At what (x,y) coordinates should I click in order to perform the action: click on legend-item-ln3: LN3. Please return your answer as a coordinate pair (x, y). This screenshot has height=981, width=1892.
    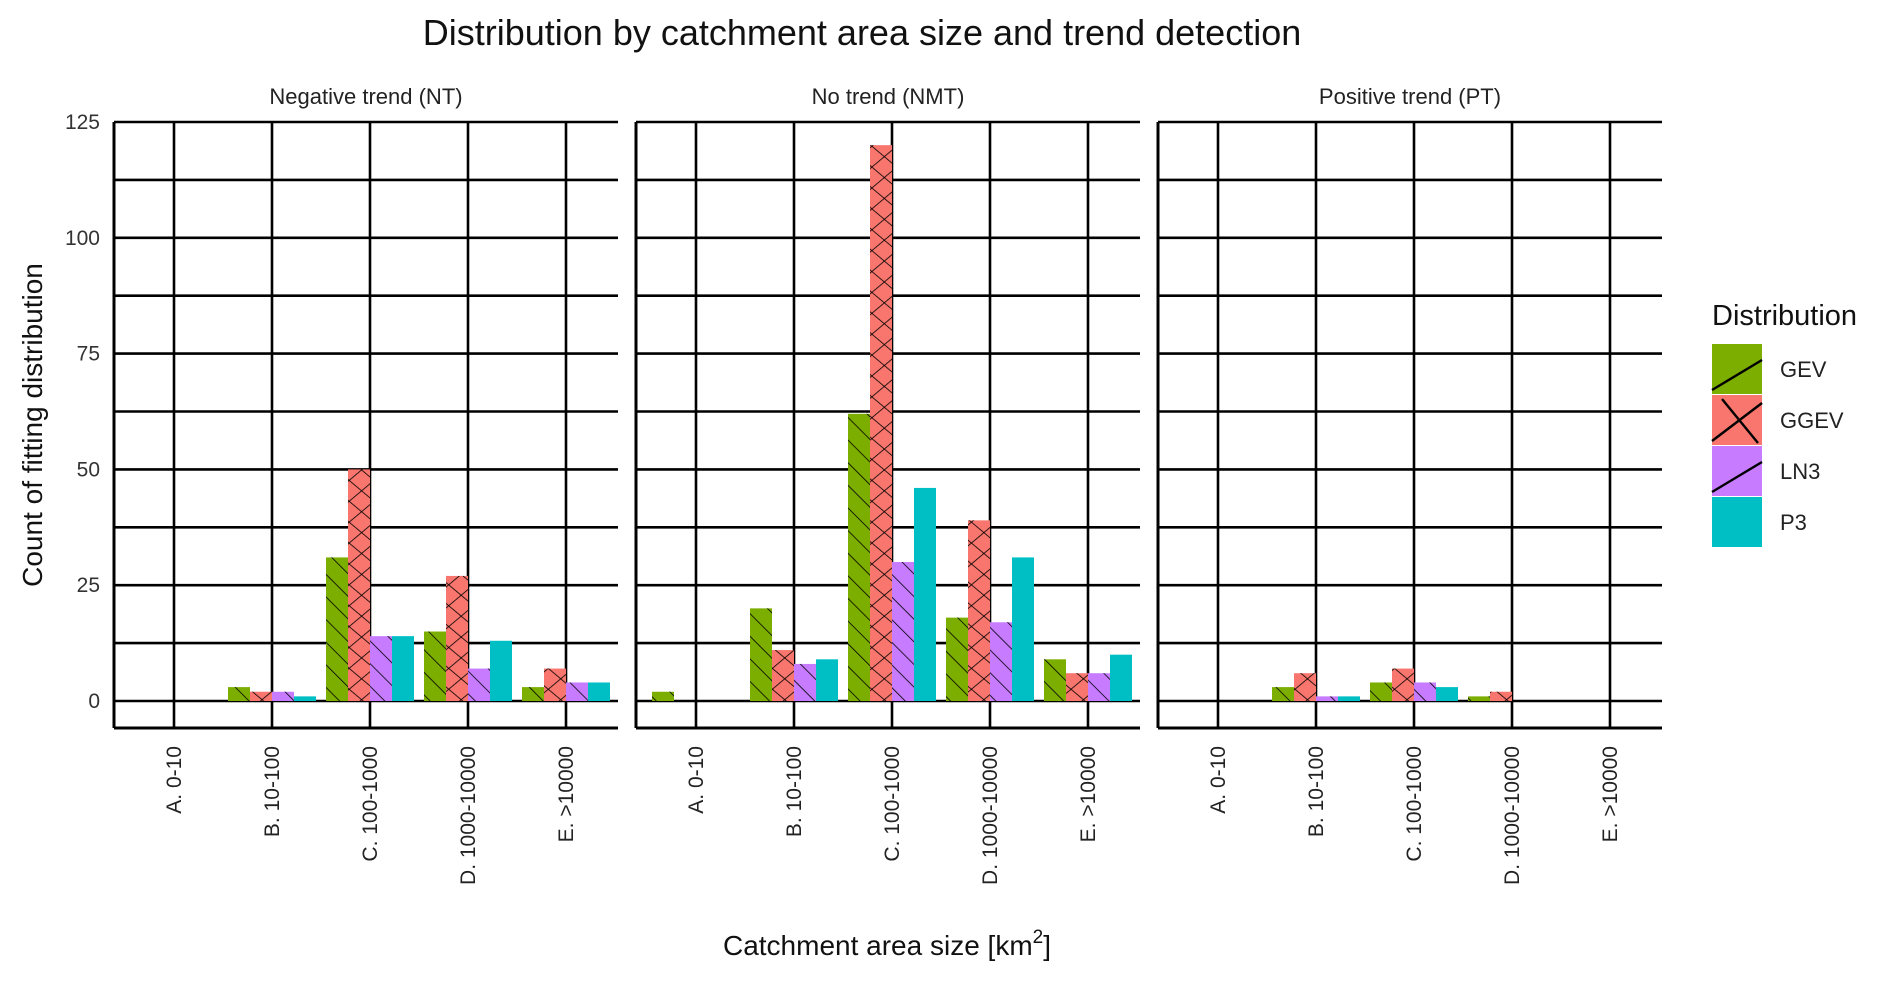
    Looking at the image, I should click on (1765, 471).